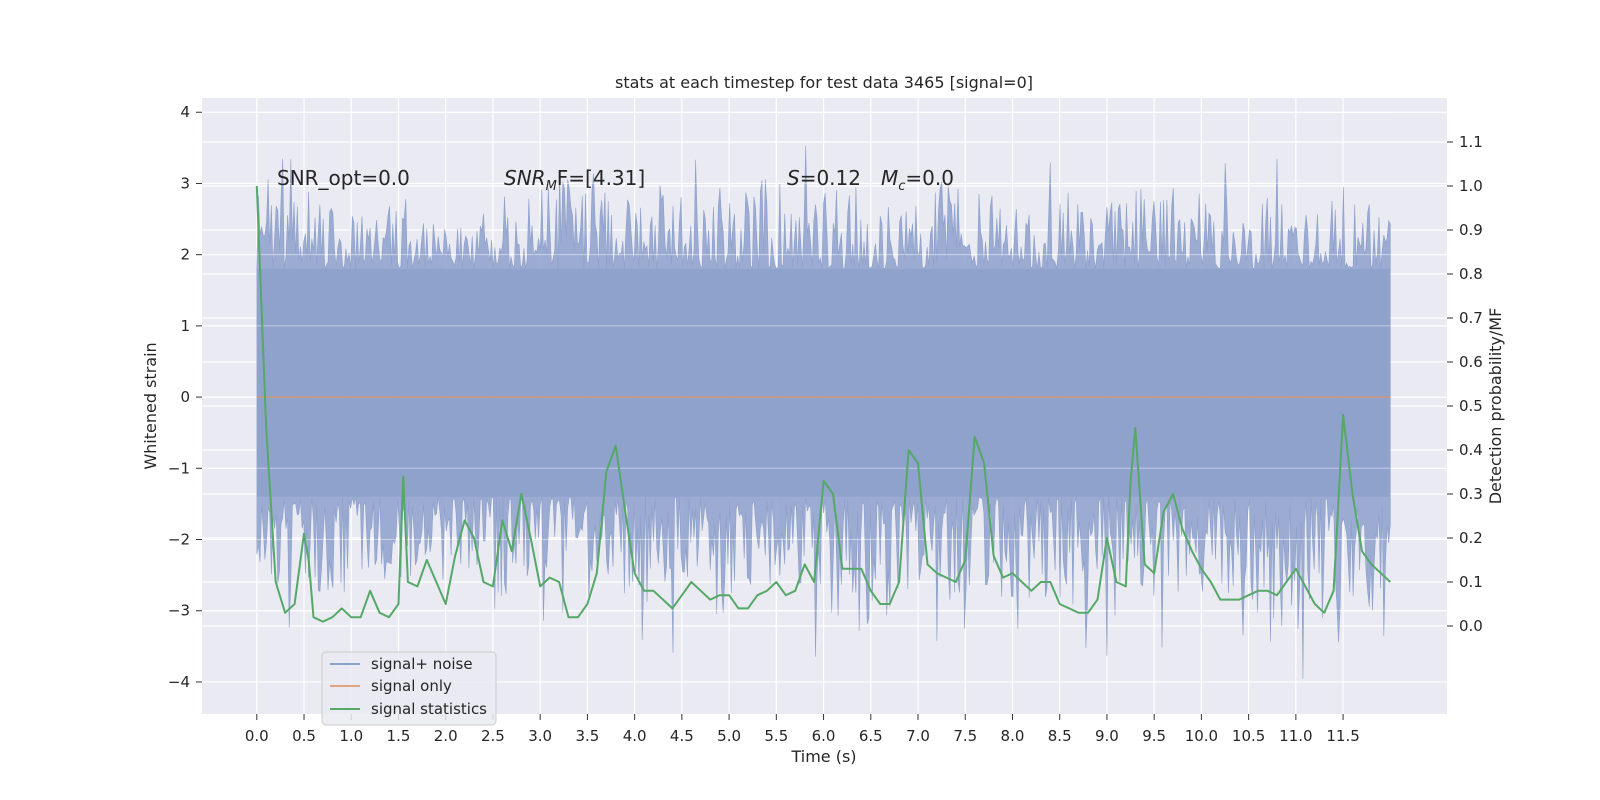 This screenshot has width=1600, height=800. I want to click on x-tick-label: 8.5, so click(1060, 736).